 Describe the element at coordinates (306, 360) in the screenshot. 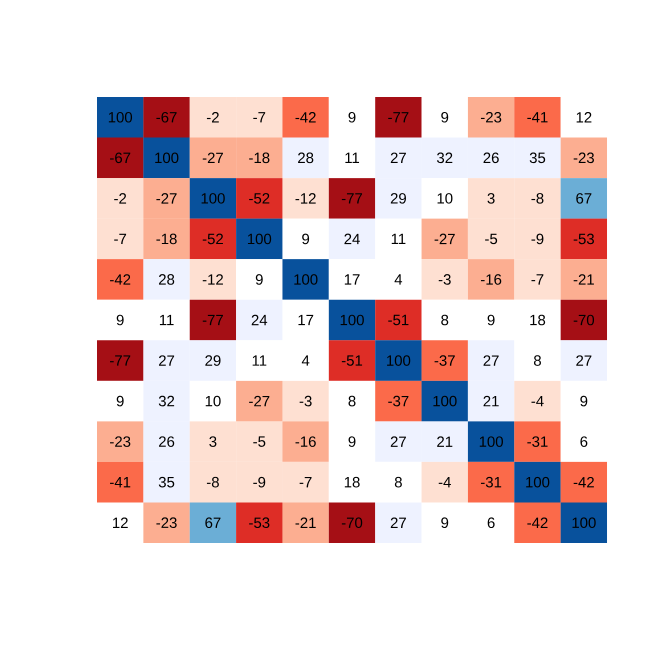

I see `data-label: 4` at that location.